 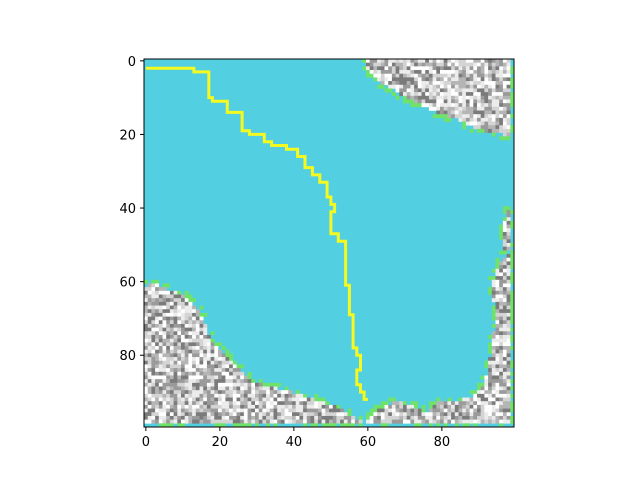 I want to click on x-tick-label: 20, so click(x=220, y=442).